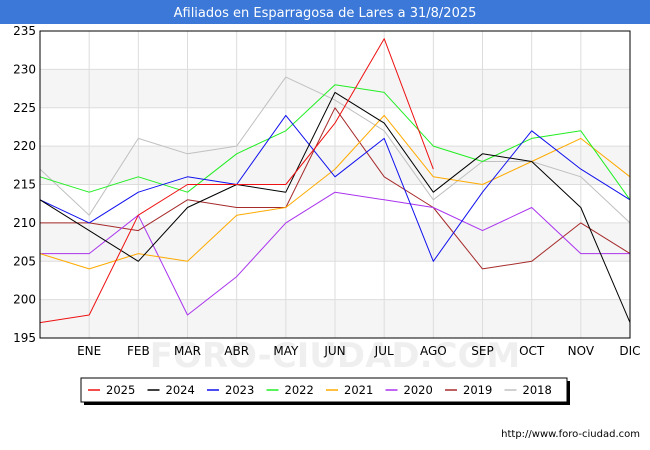 This screenshot has width=650, height=450. Describe the element at coordinates (418, 390) in the screenshot. I see `legend-label-2020: 2020` at that location.